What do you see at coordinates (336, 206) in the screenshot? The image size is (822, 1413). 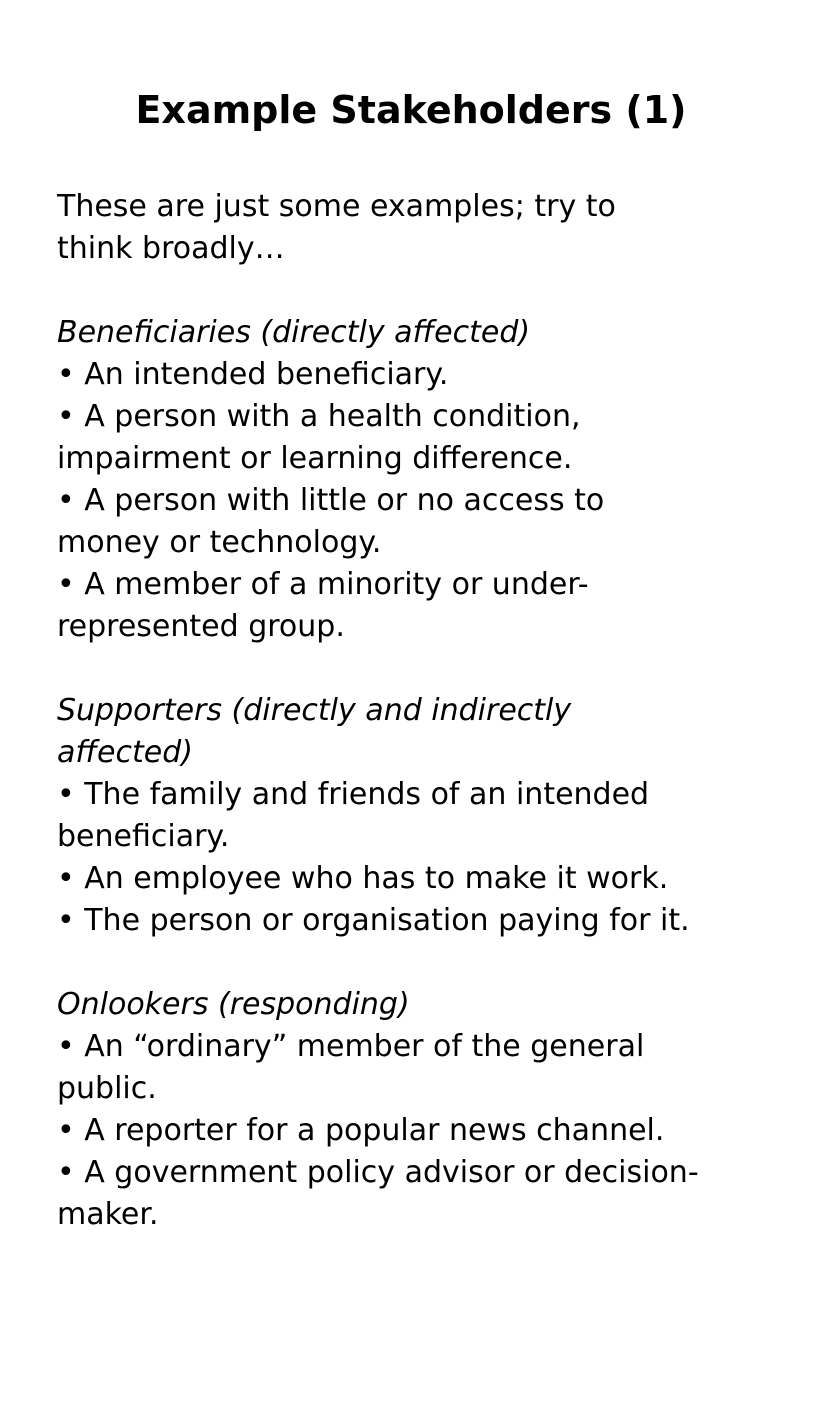 I see `intro-line: These are just some examples; try to` at bounding box center [336, 206].